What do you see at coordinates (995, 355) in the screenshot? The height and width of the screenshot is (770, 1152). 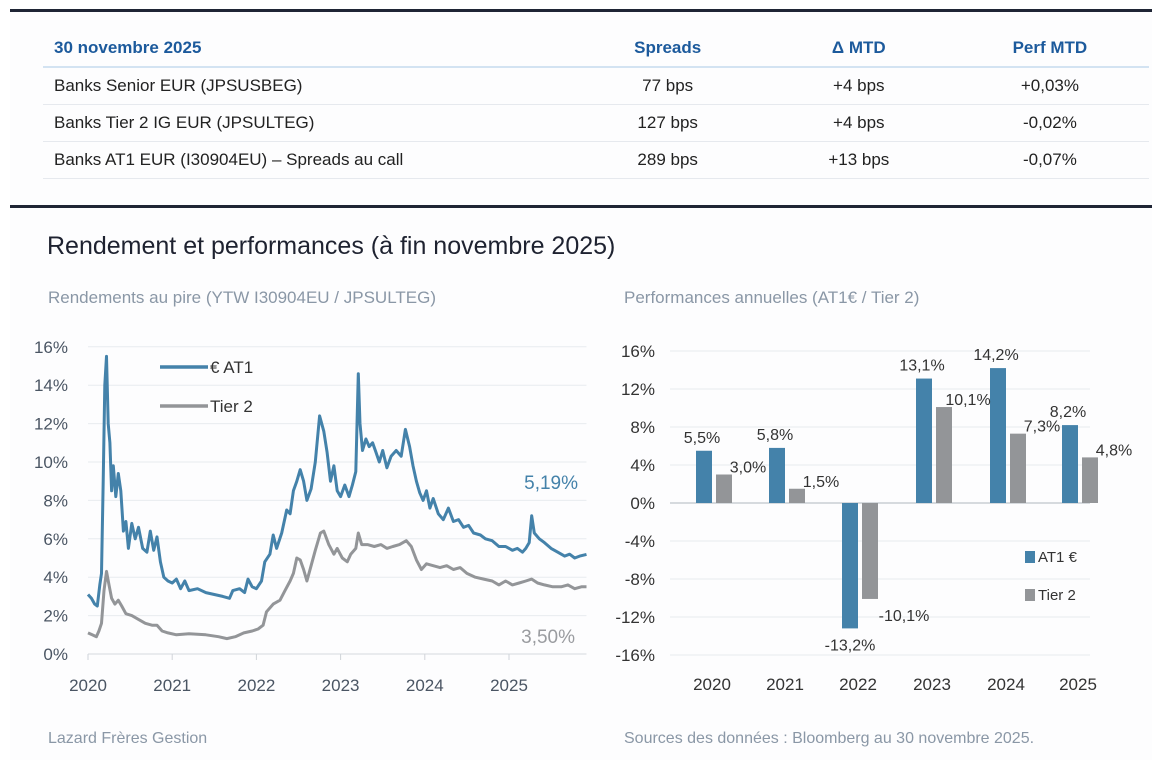 I see `data-label-at1: 14,2%` at bounding box center [995, 355].